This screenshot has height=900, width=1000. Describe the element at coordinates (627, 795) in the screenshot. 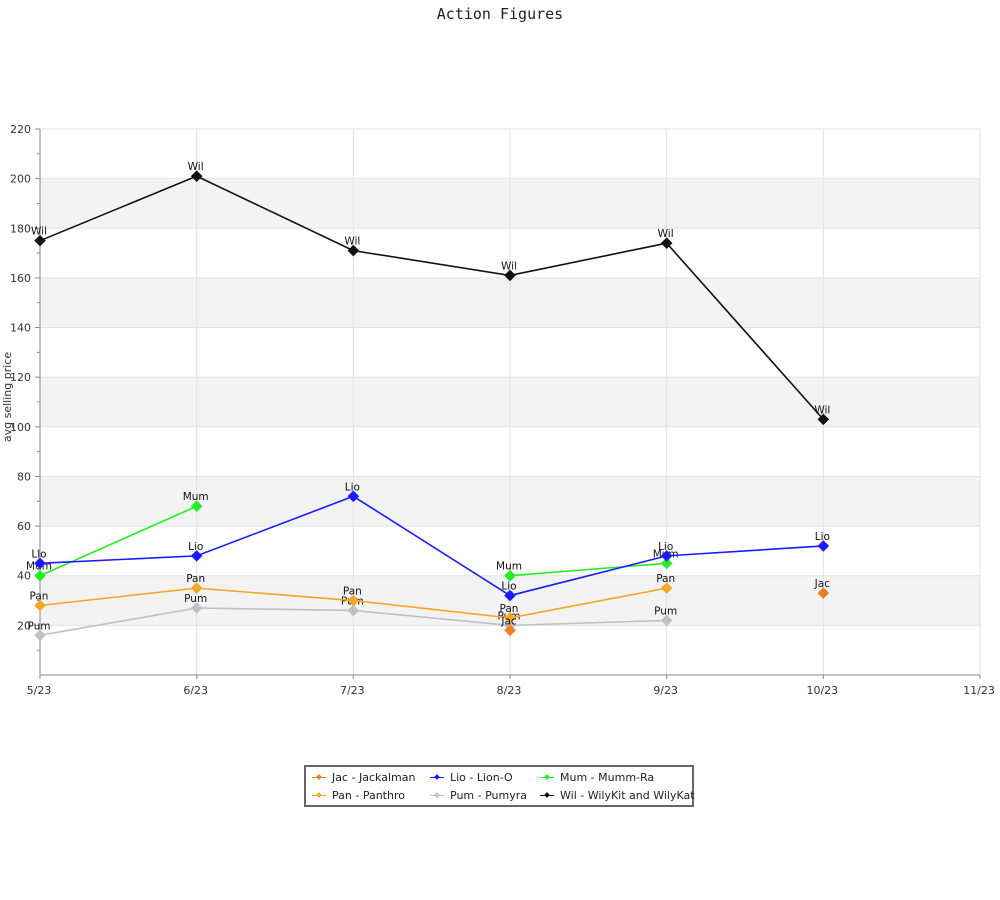

I see `legend-label-wil: Wil - WilyKit and WilyKat` at that location.